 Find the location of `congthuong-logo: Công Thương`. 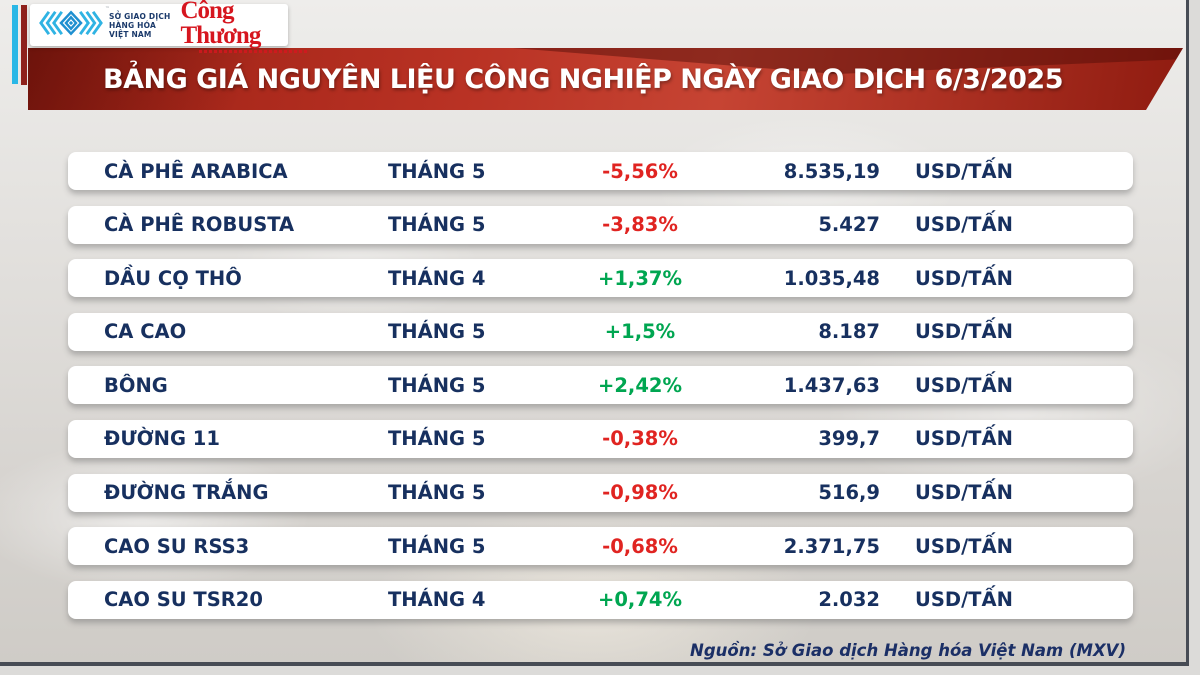

congthuong-logo: Công Thương is located at coordinates (239, 26).